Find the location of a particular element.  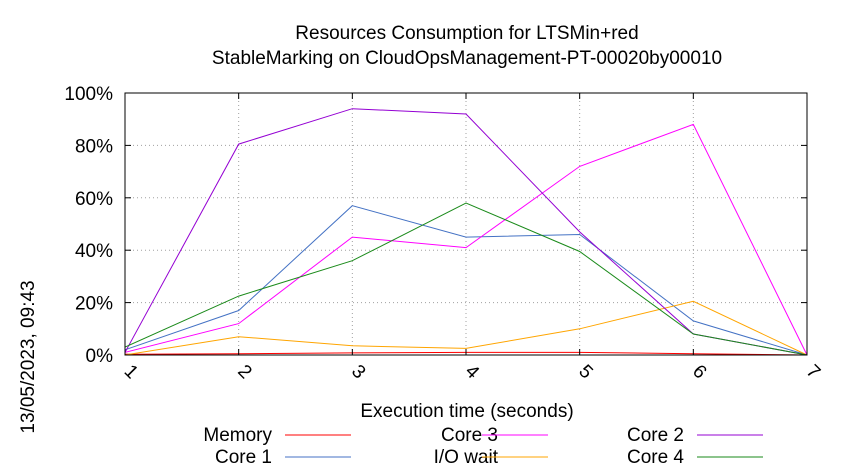

legend-label: Core 4 is located at coordinates (655, 457).